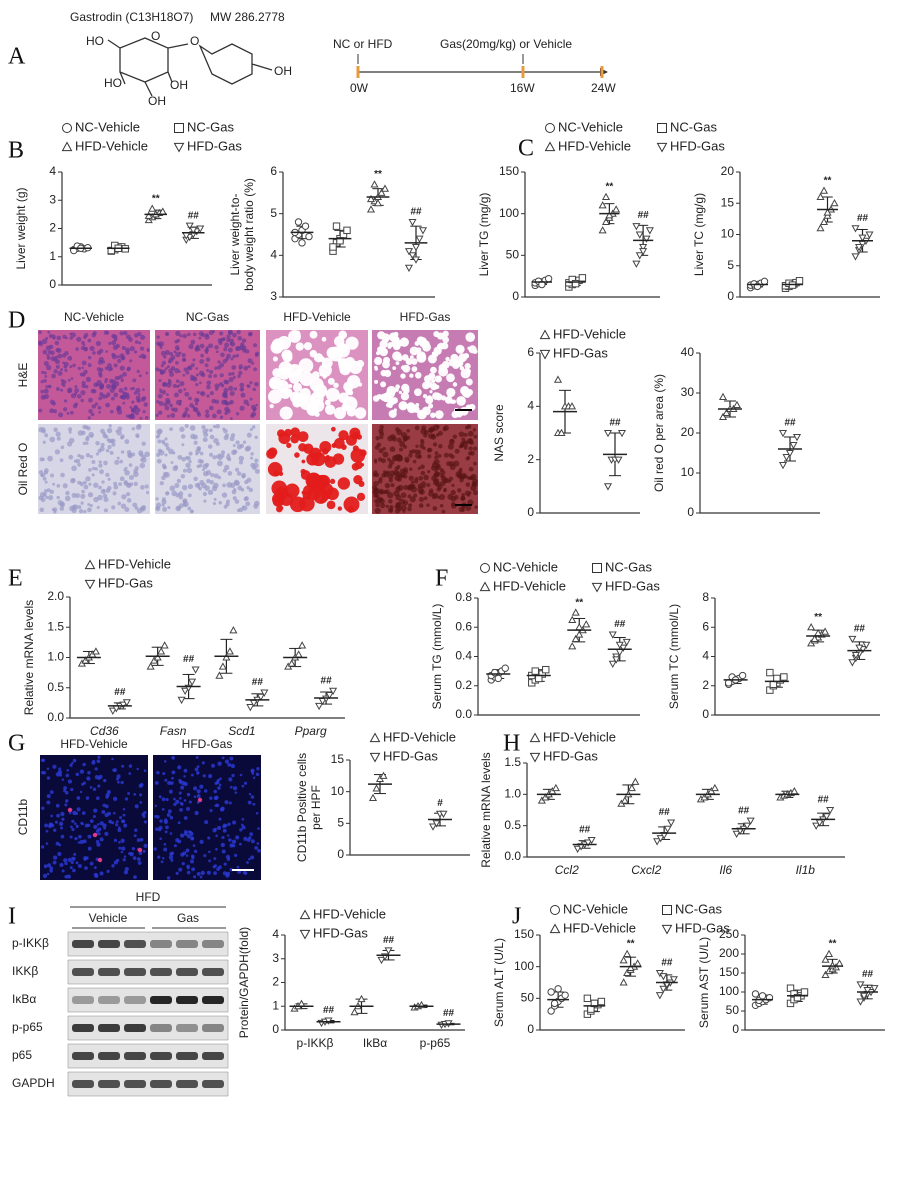 The width and height of the screenshot is (909, 1200). Describe the element at coordinates (207, 317) in the screenshot. I see `image-column-label: NC-Gas` at that location.